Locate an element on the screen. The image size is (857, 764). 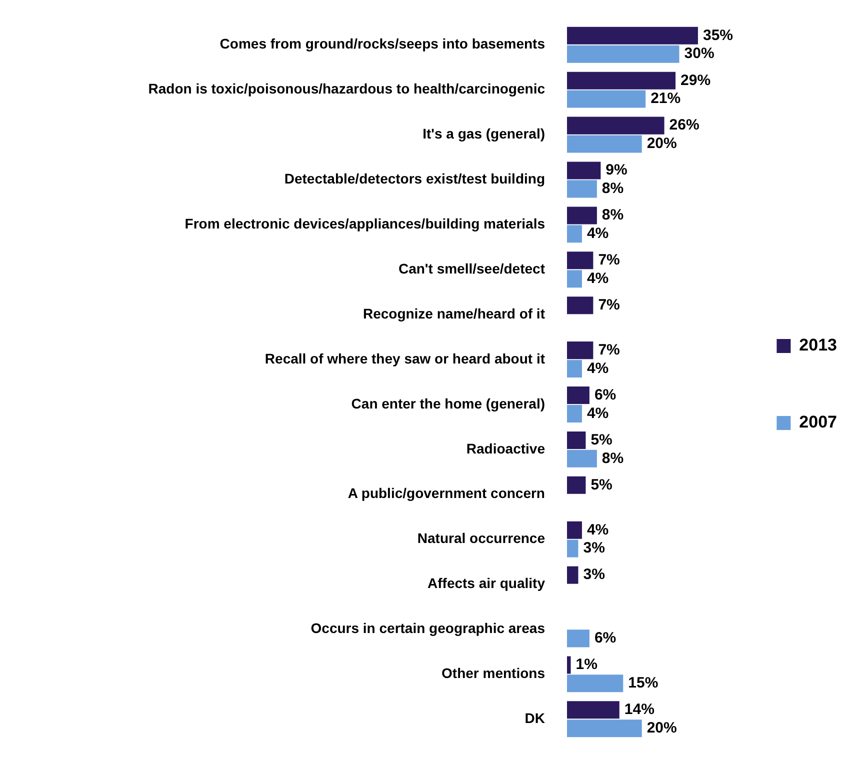
y-tick-label: A public/government concern is located at coordinates (446, 493).